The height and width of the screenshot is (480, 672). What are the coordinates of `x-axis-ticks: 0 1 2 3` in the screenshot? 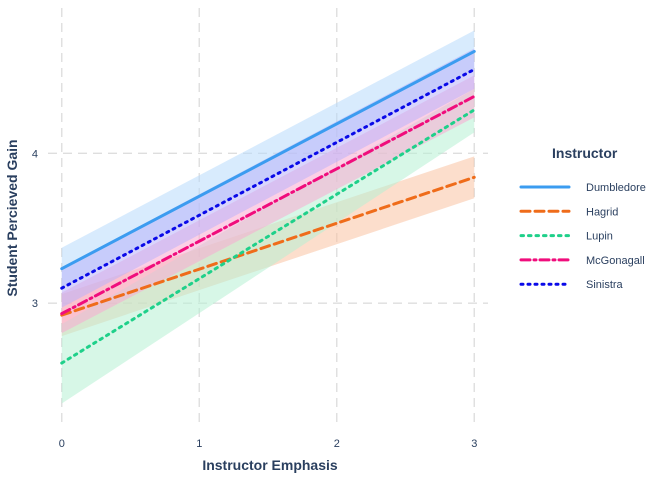 It's located at (268, 444).